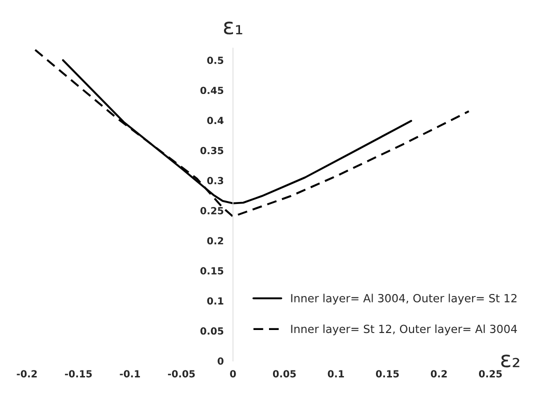 The image size is (539, 401). I want to click on y-tick-label: 0.45, so click(212, 90).